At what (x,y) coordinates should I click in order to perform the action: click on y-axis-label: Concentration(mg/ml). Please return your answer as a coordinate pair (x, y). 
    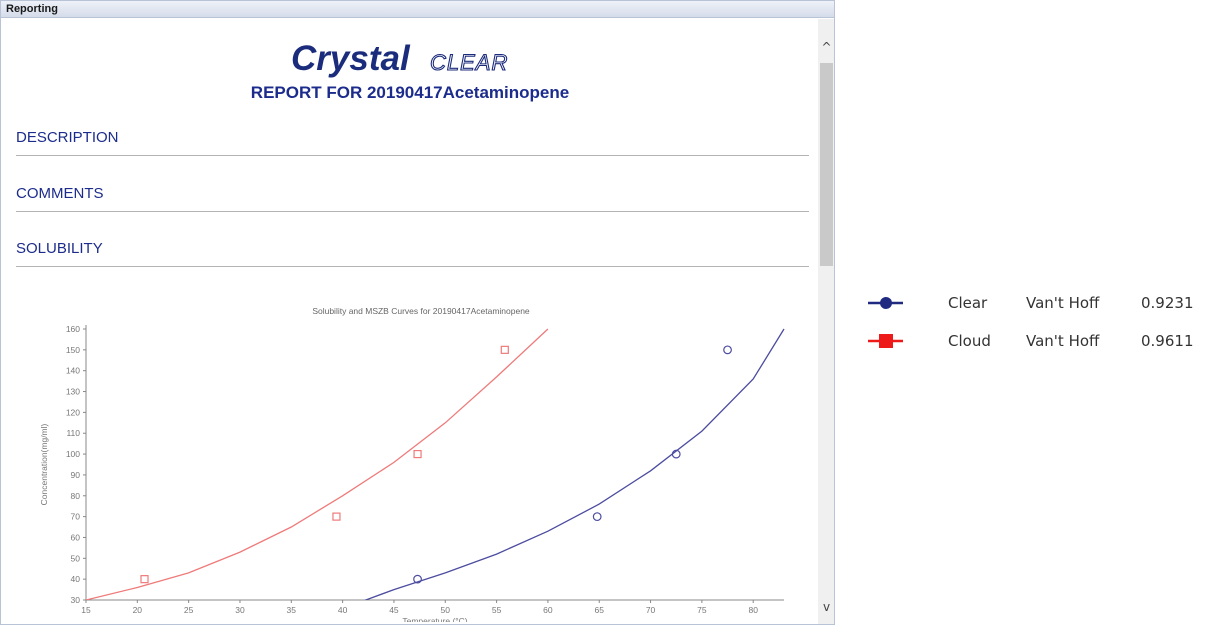
    Looking at the image, I should click on (44, 464).